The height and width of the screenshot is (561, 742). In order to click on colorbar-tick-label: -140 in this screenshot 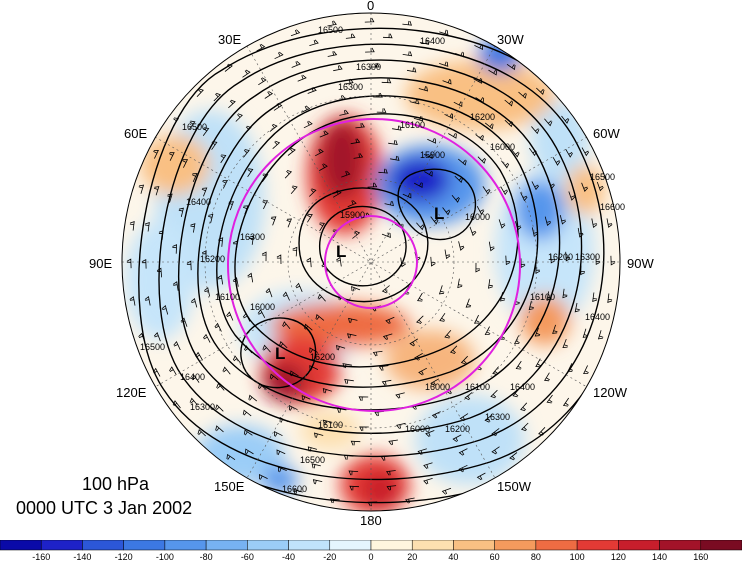, I will do `click(82, 556)`.